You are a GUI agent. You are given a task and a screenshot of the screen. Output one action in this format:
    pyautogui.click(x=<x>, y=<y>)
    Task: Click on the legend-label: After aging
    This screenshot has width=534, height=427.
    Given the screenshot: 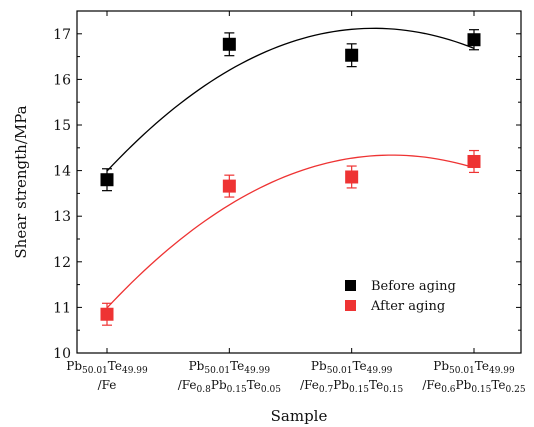 What is the action you would take?
    pyautogui.click(x=407, y=306)
    